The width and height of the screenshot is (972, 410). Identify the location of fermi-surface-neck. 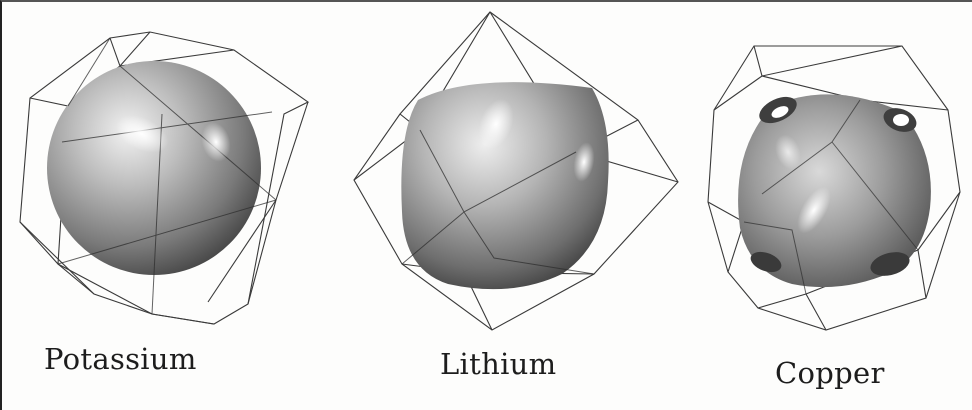
(833, 186).